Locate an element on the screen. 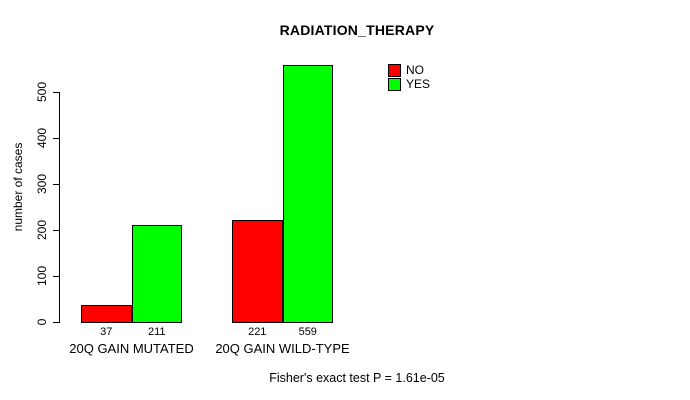 The width and height of the screenshot is (690, 400). legend-item-yes: YES is located at coordinates (409, 84).